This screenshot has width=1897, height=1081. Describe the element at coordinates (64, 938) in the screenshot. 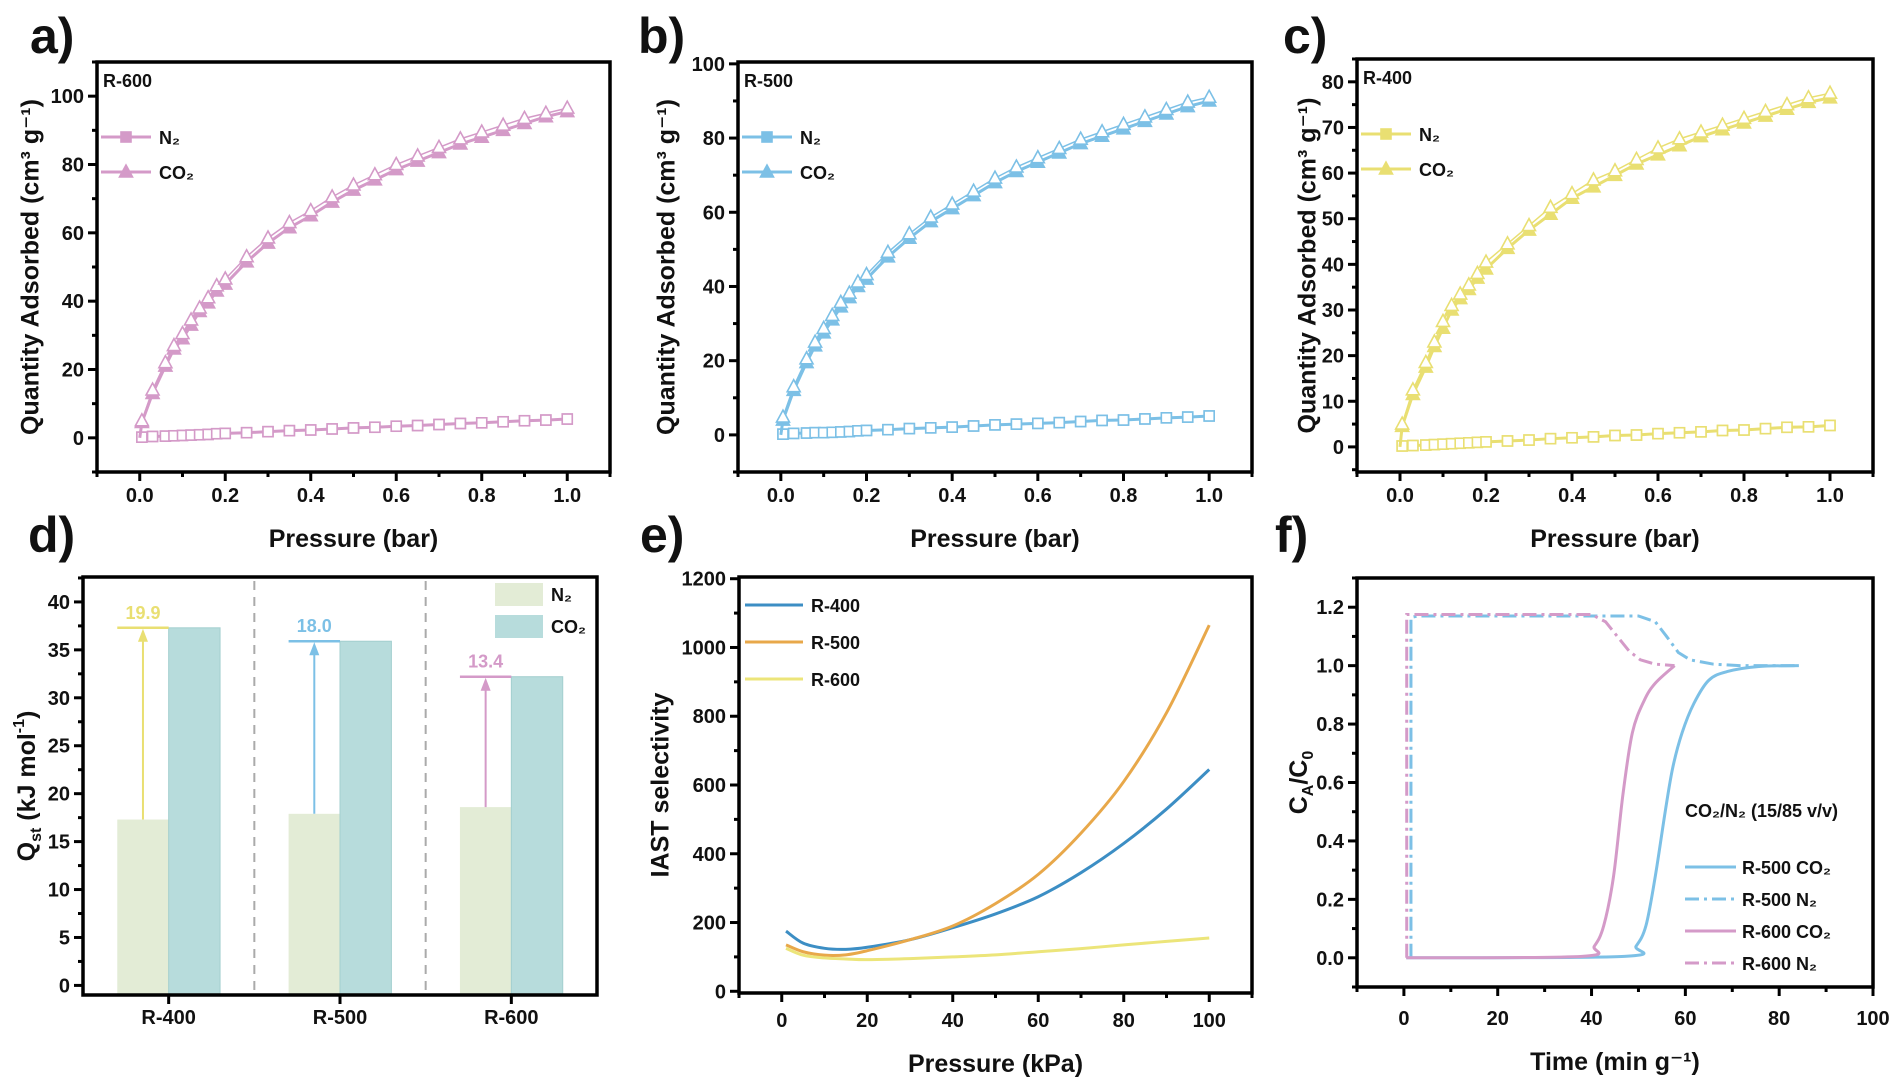

I see `y-tick-label: 5` at that location.